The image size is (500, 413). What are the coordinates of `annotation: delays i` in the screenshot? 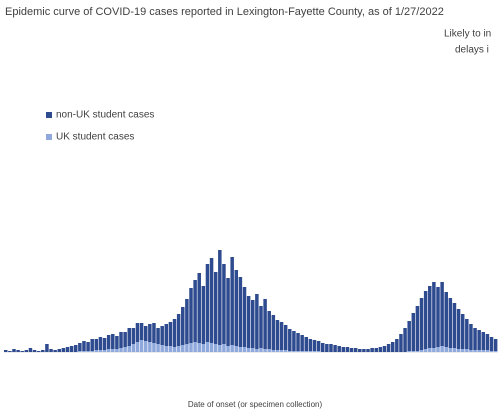 It's located at (472, 50).